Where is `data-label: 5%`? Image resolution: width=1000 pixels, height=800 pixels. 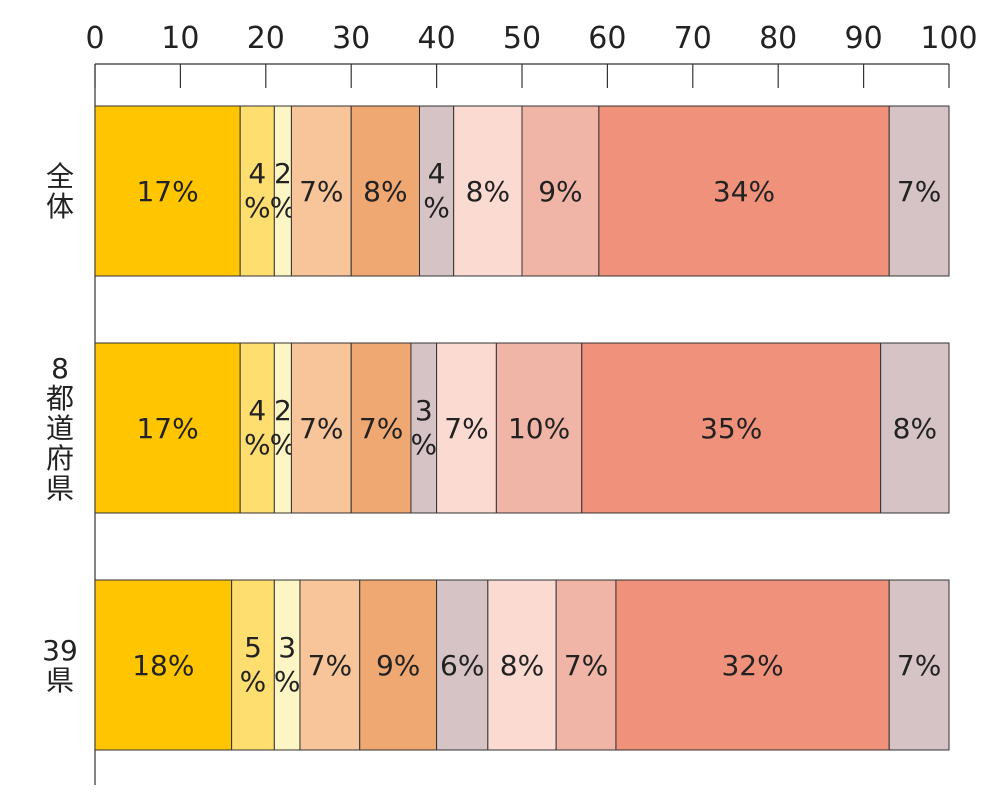 data-label: 5% is located at coordinates (253, 664).